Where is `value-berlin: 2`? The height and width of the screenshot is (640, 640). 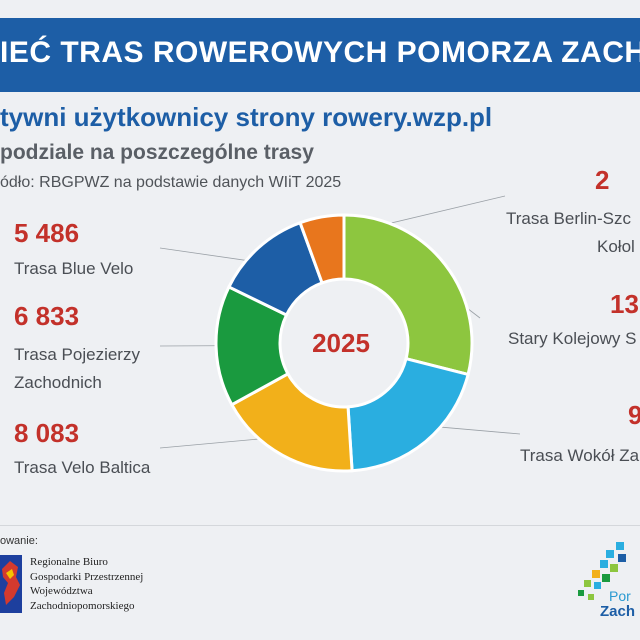 value-berlin: 2 is located at coordinates (602, 180).